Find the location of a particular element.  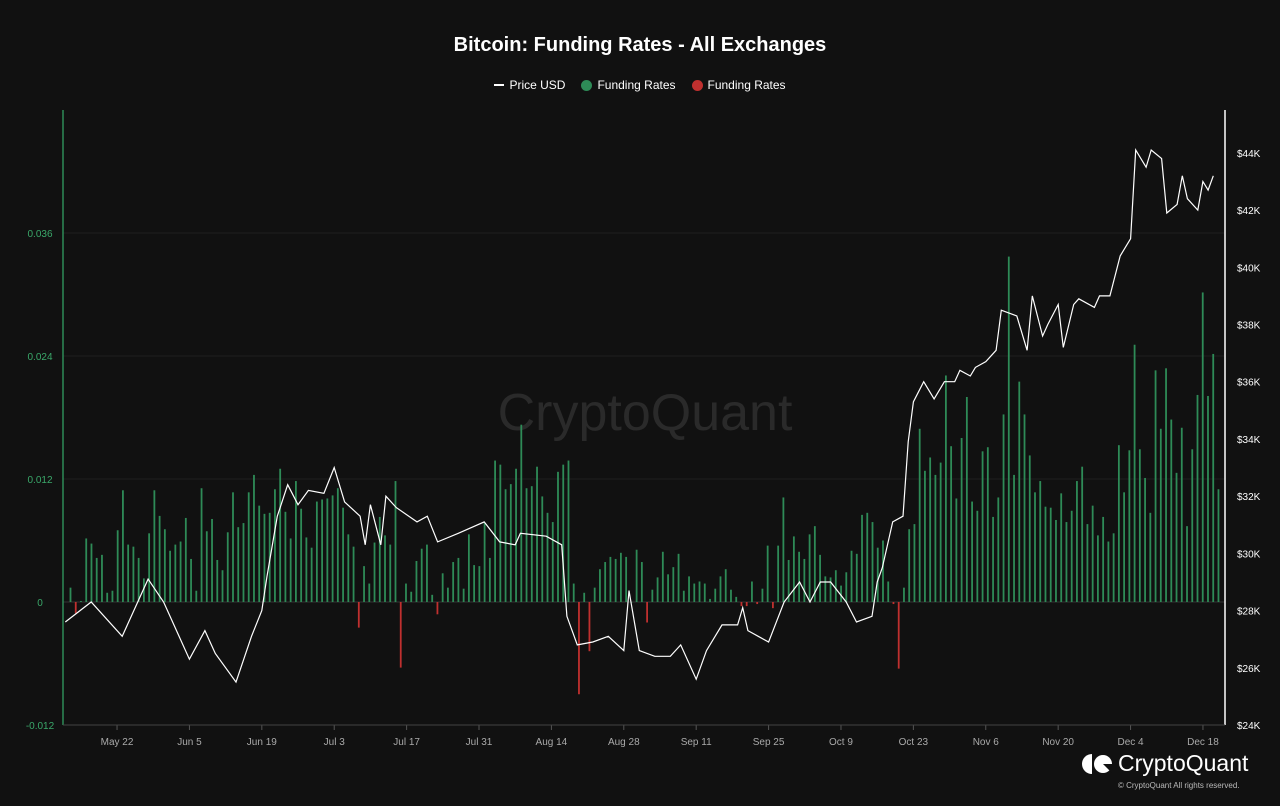

right-tick-label: $36K is located at coordinates (1249, 383).